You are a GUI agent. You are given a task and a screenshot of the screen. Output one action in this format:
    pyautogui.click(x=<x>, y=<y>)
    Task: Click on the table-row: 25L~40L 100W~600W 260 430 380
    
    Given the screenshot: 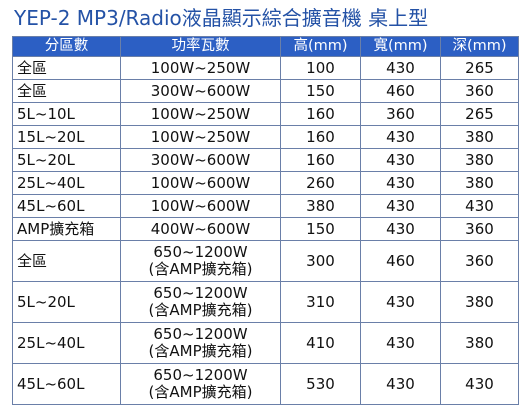 What is the action you would take?
    pyautogui.click(x=265, y=183)
    